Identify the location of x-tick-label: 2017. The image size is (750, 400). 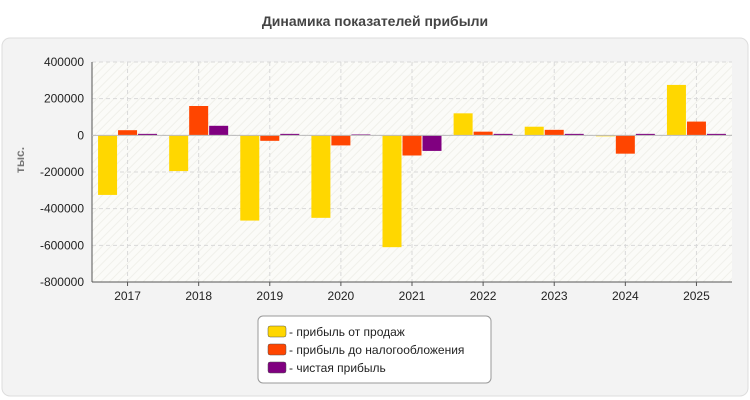
(127, 296).